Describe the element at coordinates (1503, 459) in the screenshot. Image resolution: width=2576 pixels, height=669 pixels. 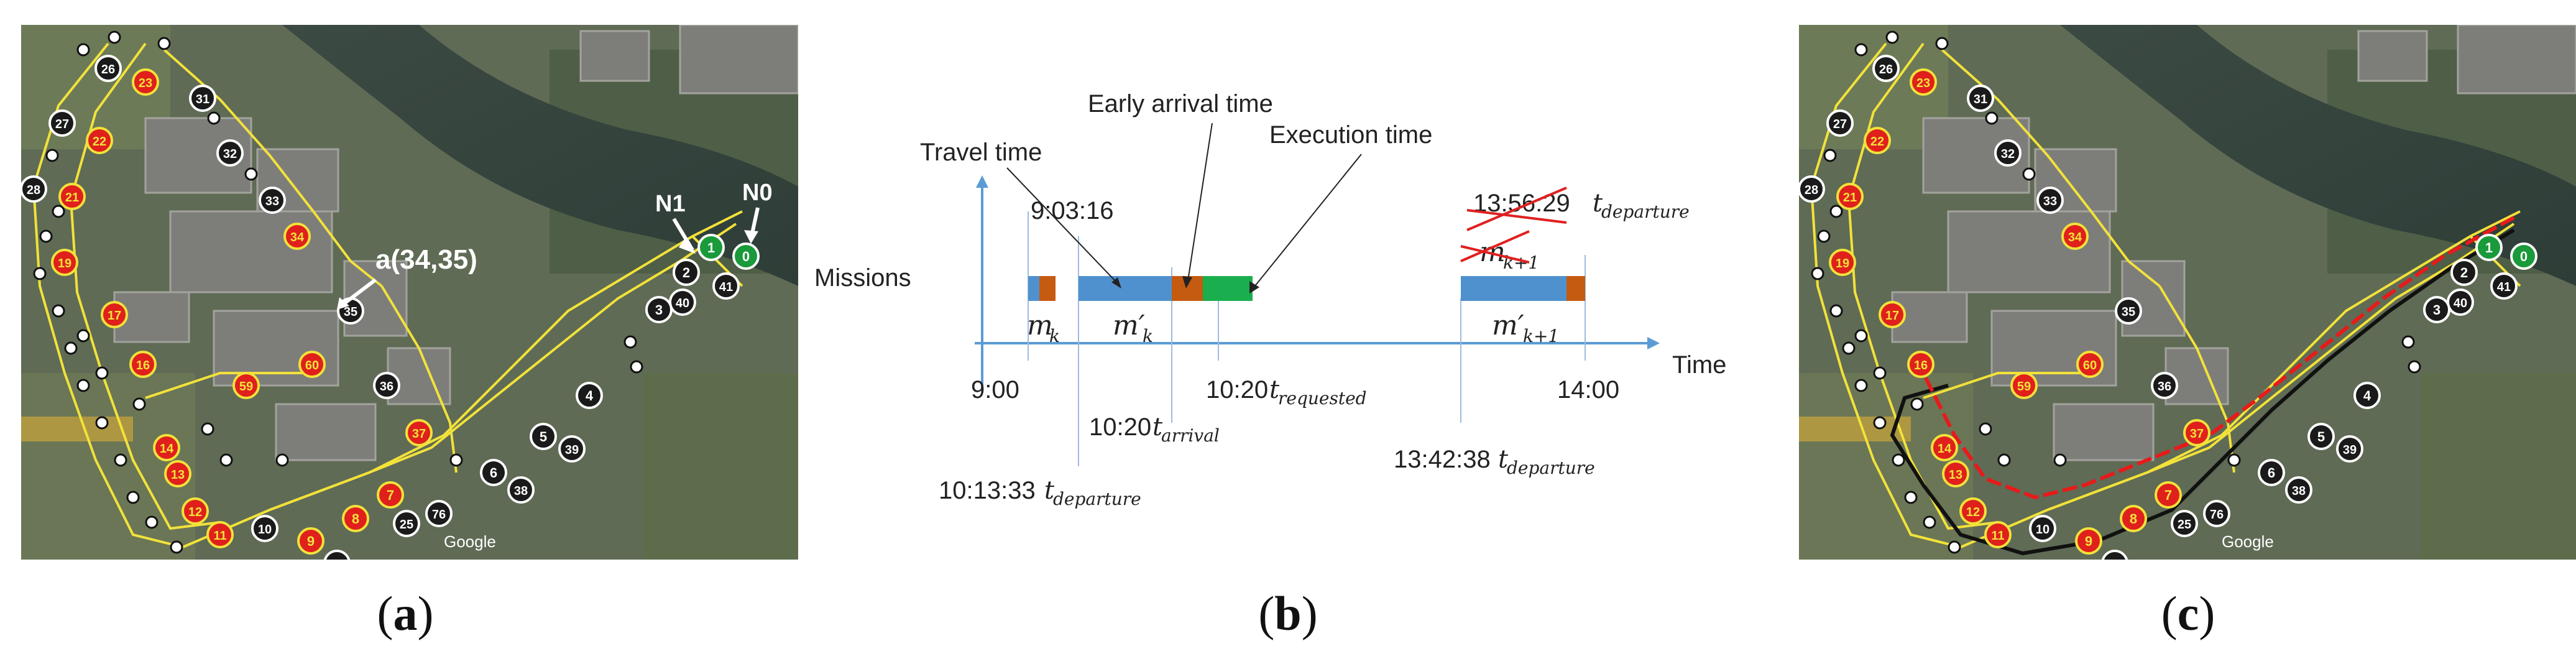
I see `t-symbol: t` at that location.